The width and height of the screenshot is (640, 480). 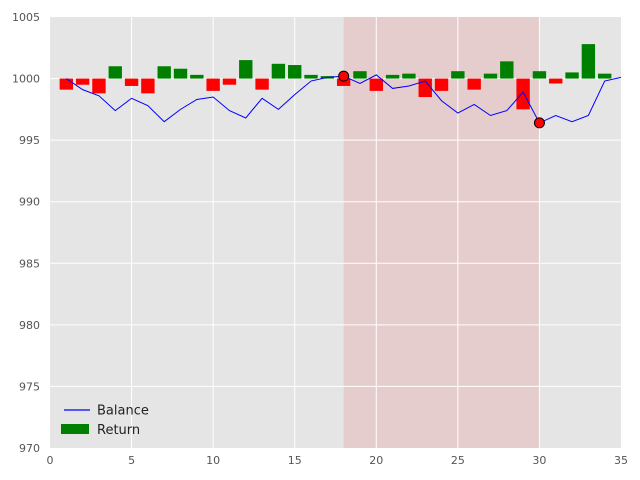 I want to click on x-tick-label: 25, so click(x=458, y=460).